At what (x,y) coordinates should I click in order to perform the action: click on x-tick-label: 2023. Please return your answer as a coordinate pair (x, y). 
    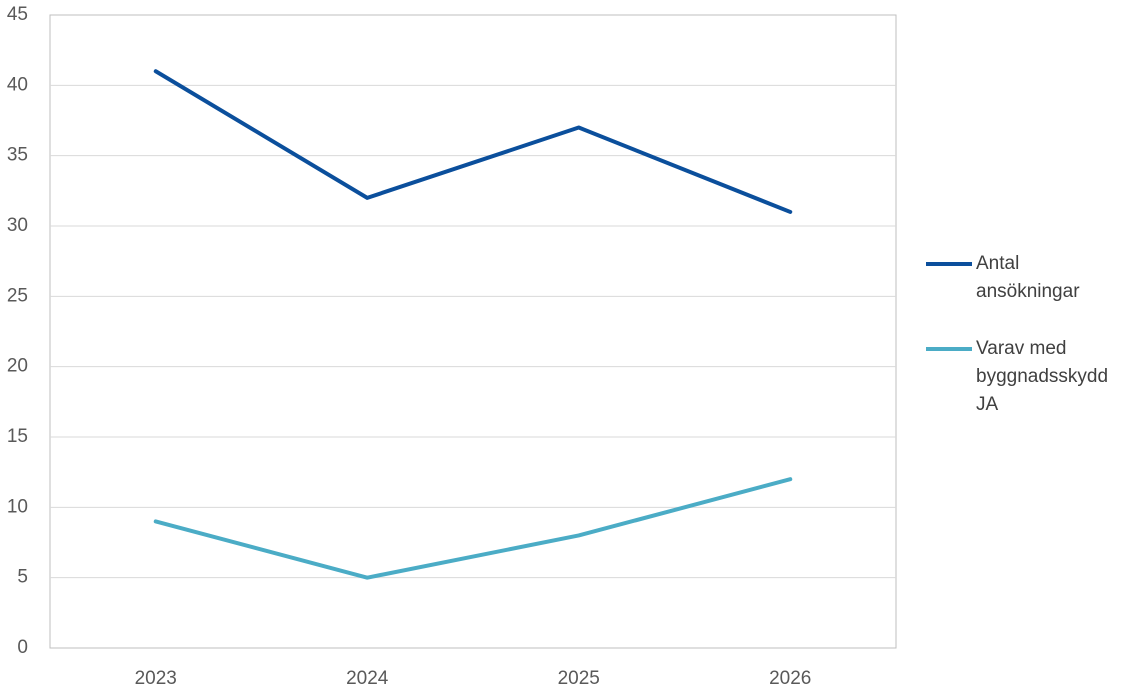
    Looking at the image, I should click on (156, 678).